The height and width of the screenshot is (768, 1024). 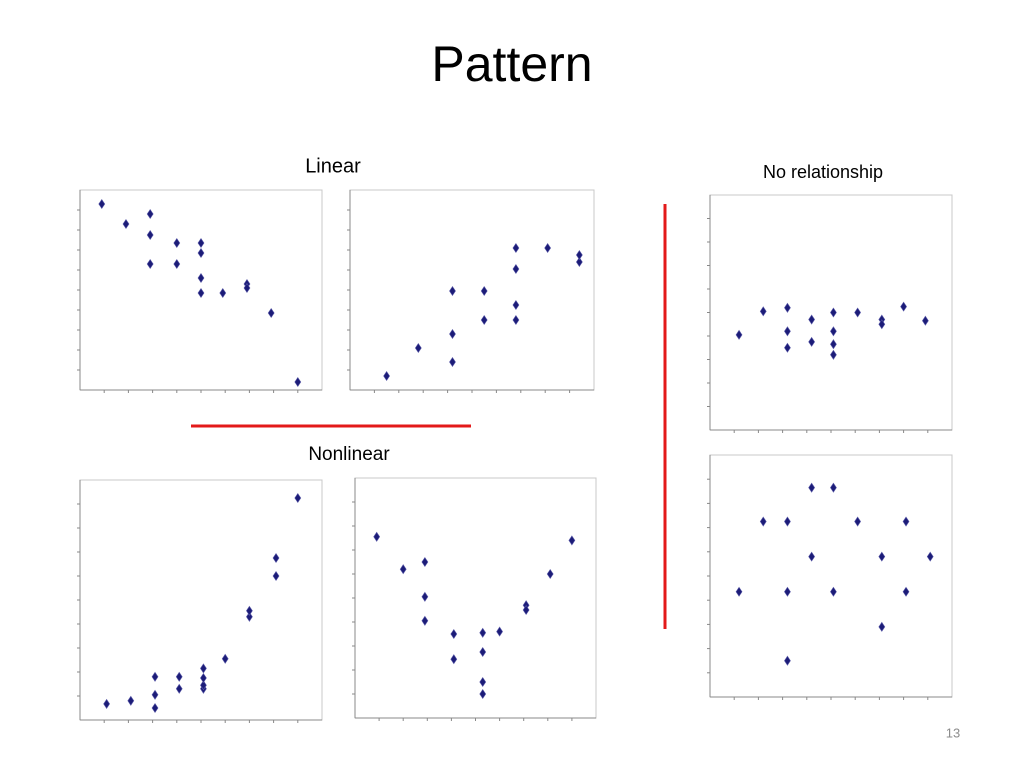 What do you see at coordinates (349, 454) in the screenshot?
I see `section-label: Nonlinear` at bounding box center [349, 454].